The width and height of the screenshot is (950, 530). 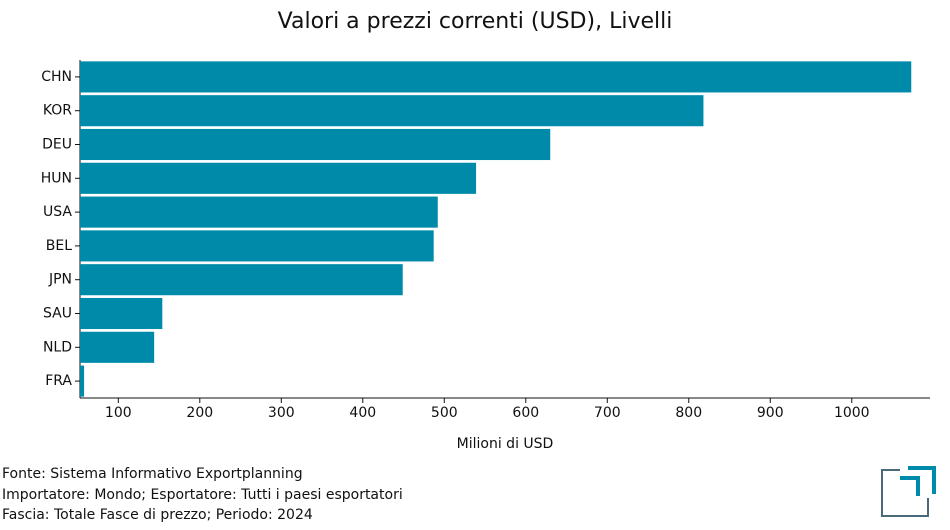 What do you see at coordinates (60, 280) in the screenshot?
I see `y-tick-label: JPN` at bounding box center [60, 280].